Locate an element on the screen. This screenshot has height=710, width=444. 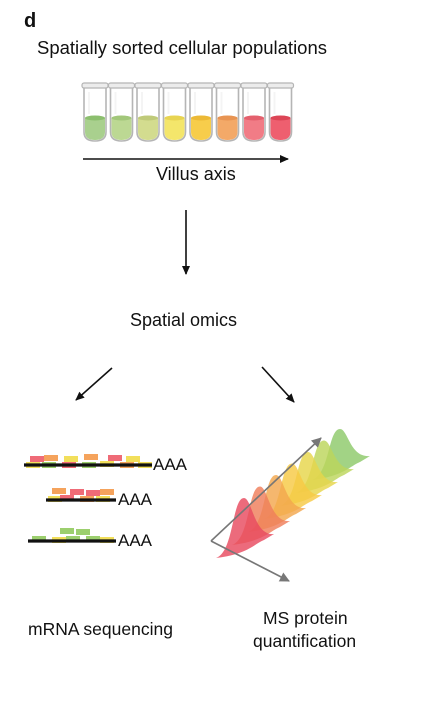
polya-tail-3: AAA is located at coordinates (135, 540).